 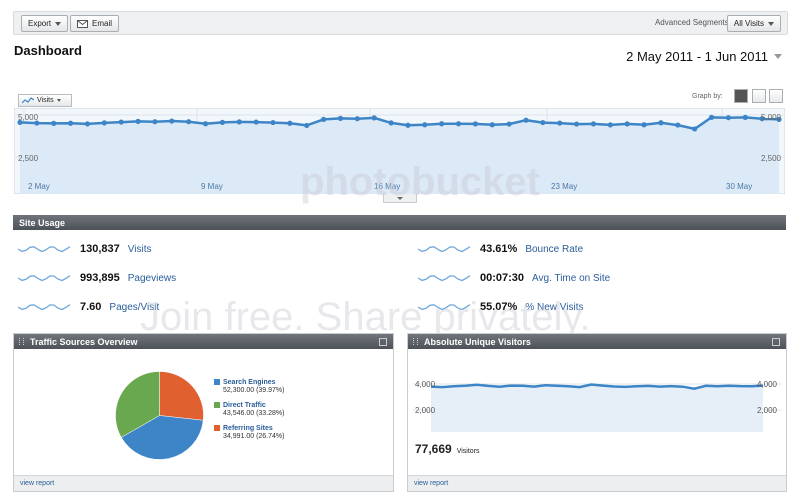 I want to click on unique-visitors-header: Absolute Unique Visitors, so click(x=597, y=341).